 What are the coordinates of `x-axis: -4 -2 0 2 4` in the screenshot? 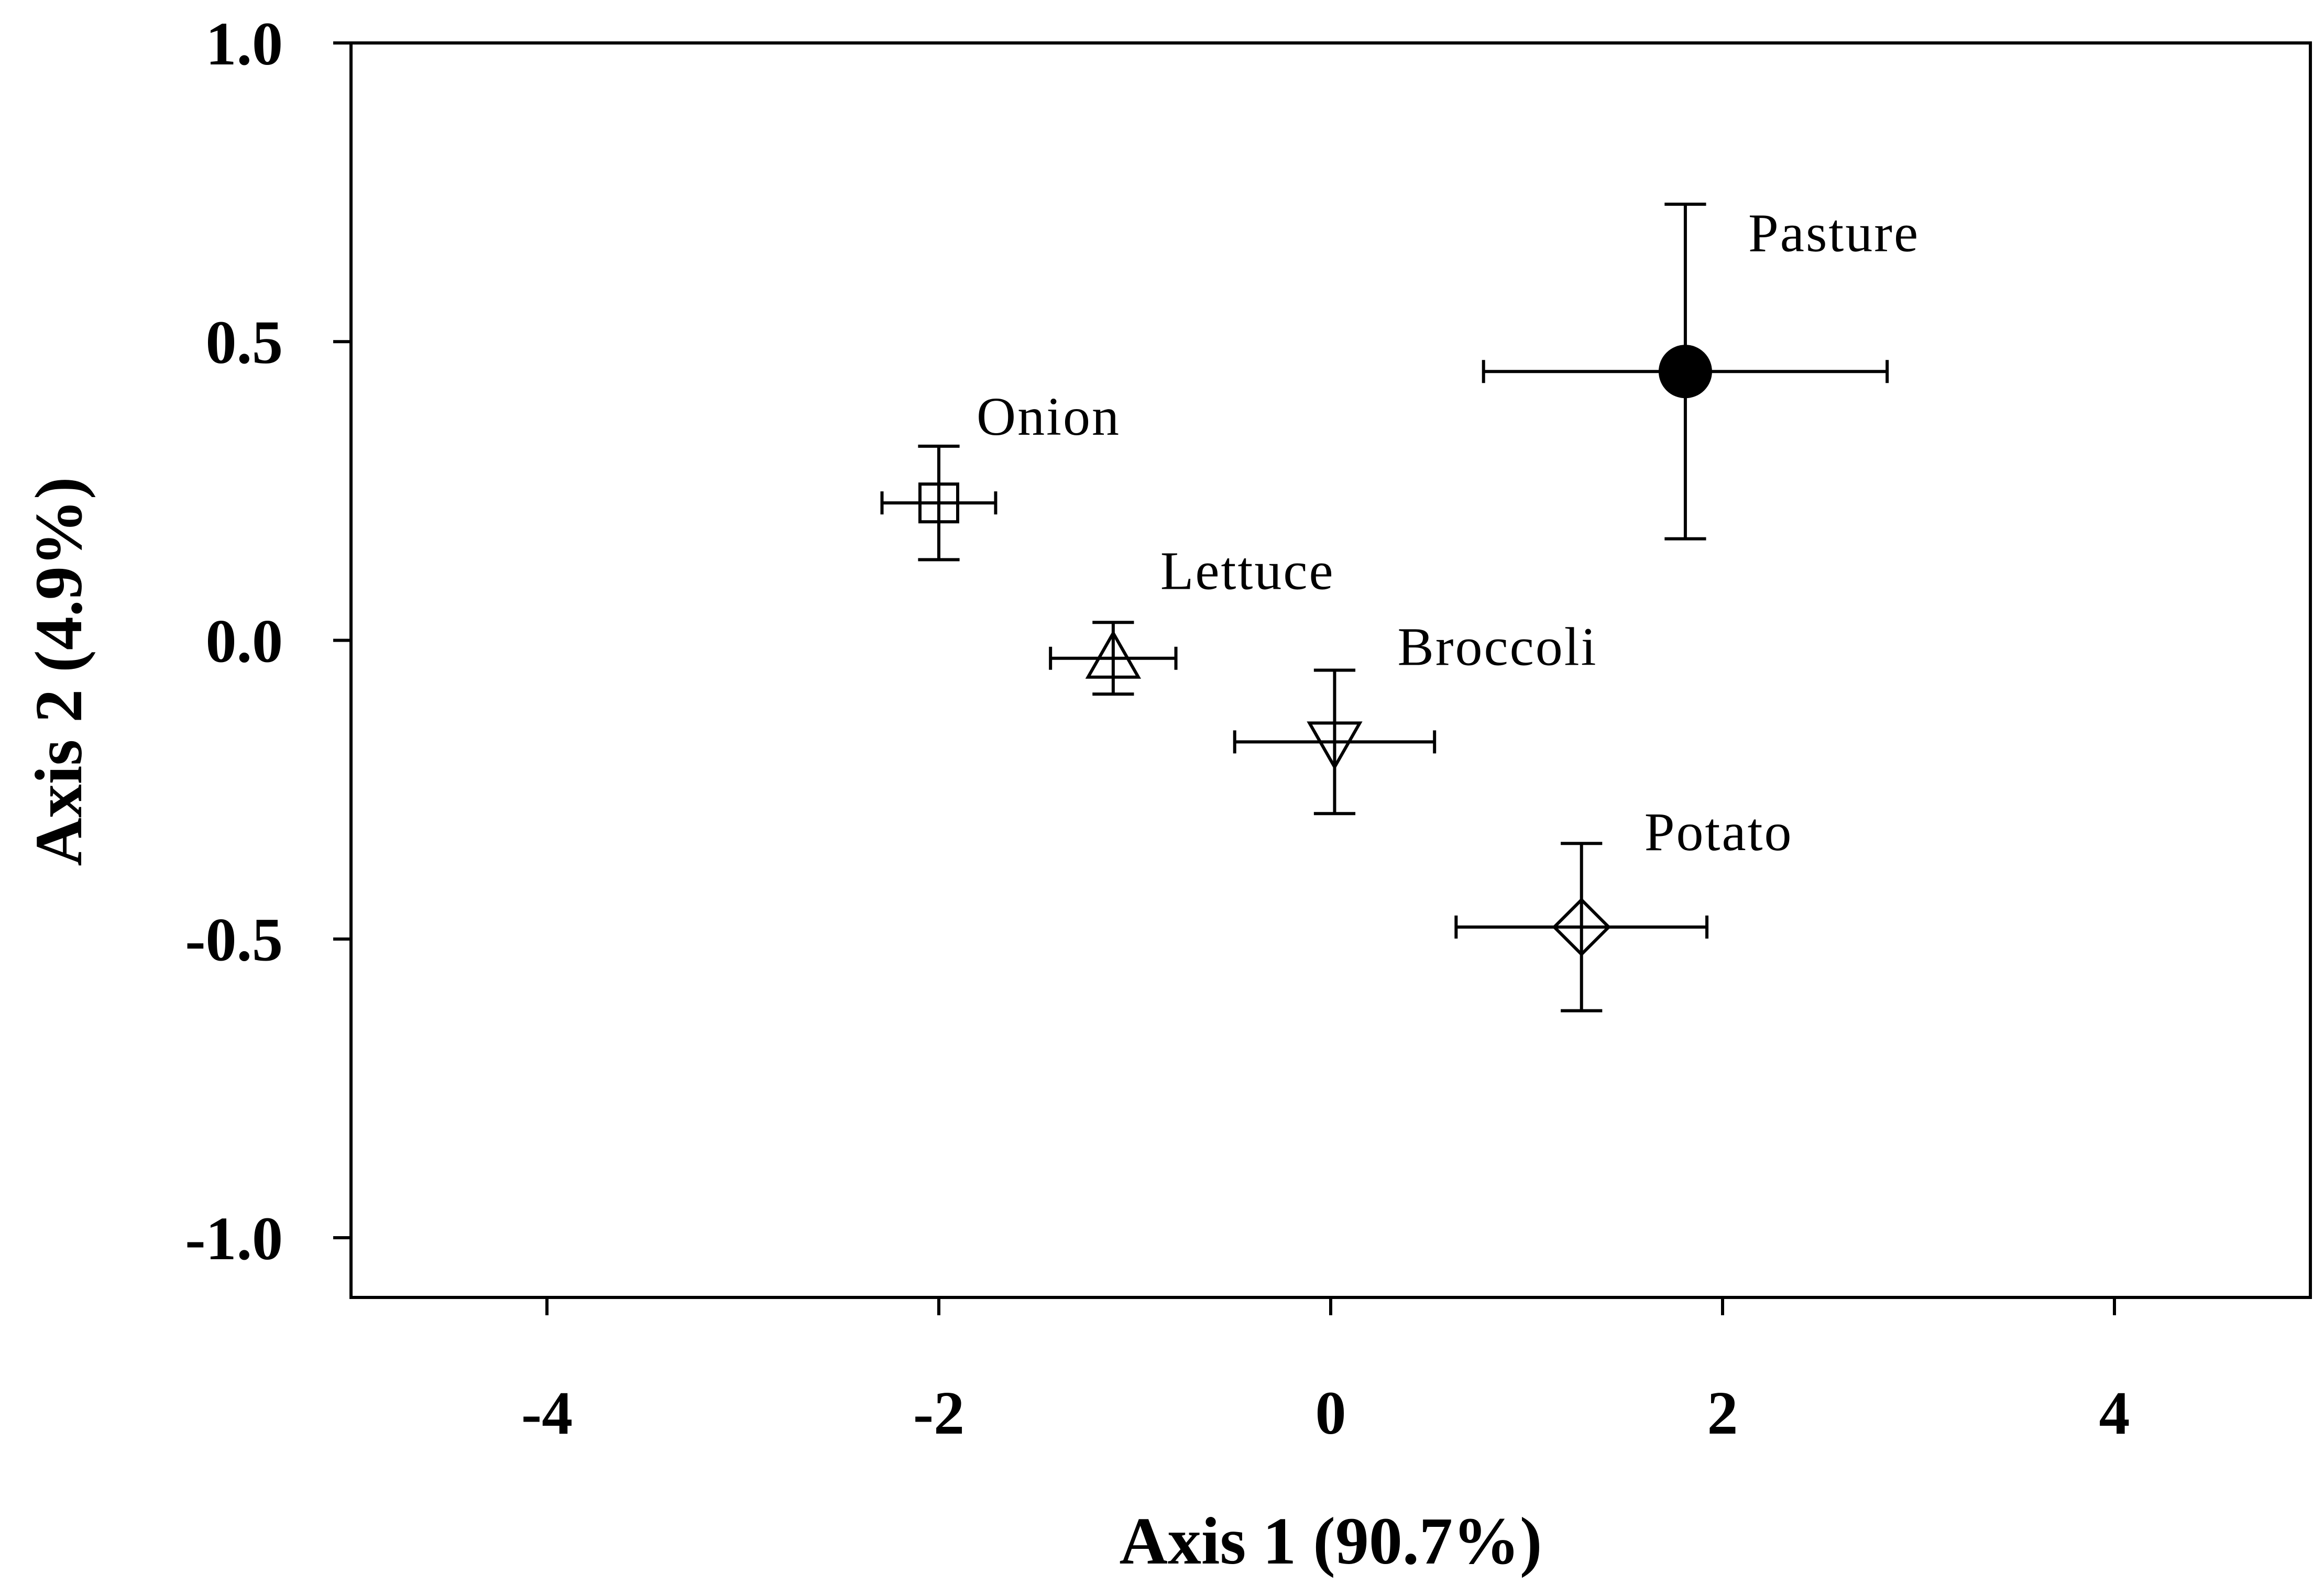 It's located at (1325, 1372).